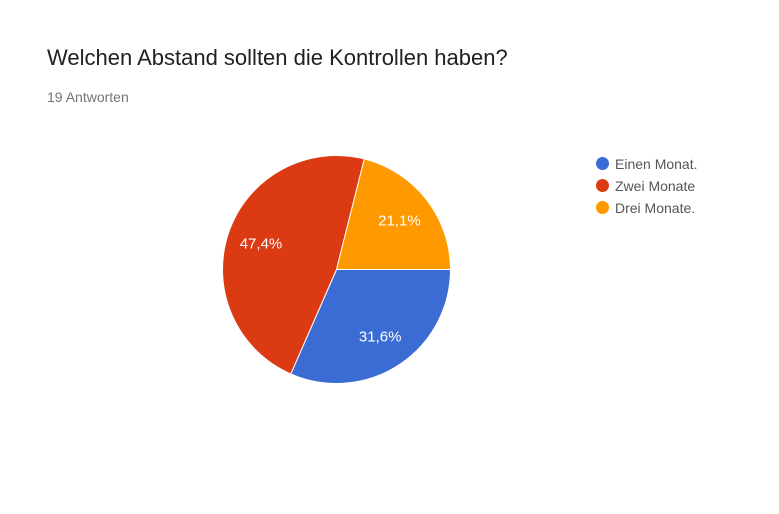  Describe the element at coordinates (602, 207) in the screenshot. I see `legend-dot-drei-monate` at that location.